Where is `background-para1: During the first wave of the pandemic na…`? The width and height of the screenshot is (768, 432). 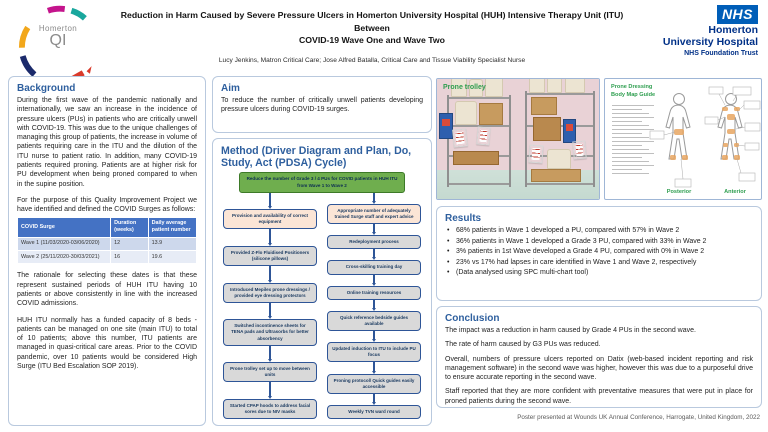 background-para1: During the first wave of the pandemic na… is located at coordinates (107, 142).